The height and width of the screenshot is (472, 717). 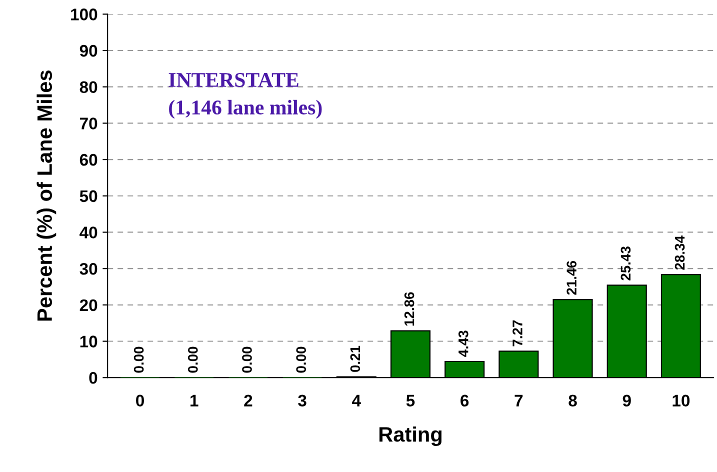 What do you see at coordinates (46, 195) in the screenshot?
I see `y-axis-title: Percent (%) of Lane Miles` at bounding box center [46, 195].